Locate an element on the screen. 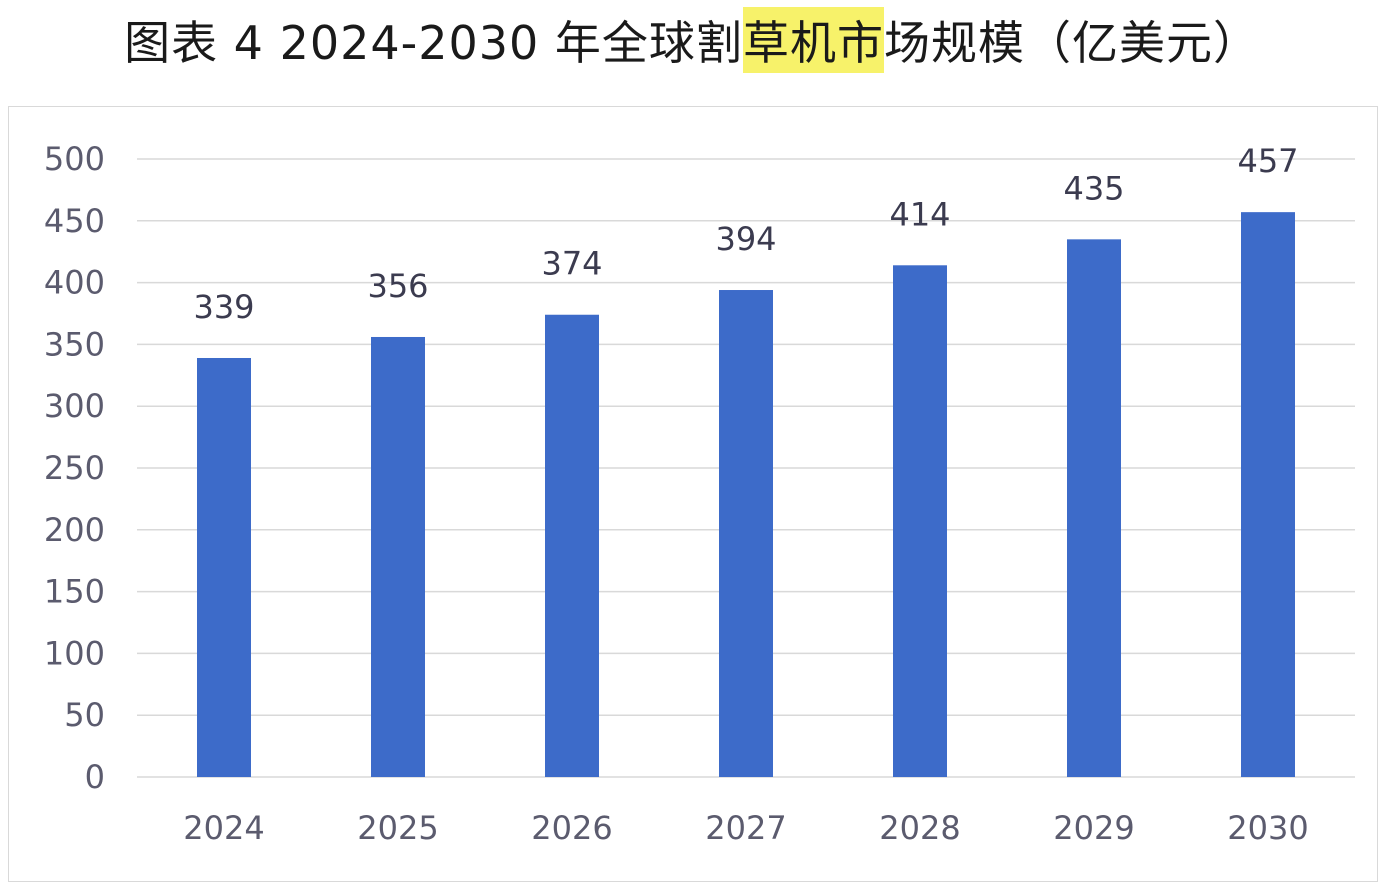 The height and width of the screenshot is (886, 1384). title-highlight: 草机市 is located at coordinates (813, 40).